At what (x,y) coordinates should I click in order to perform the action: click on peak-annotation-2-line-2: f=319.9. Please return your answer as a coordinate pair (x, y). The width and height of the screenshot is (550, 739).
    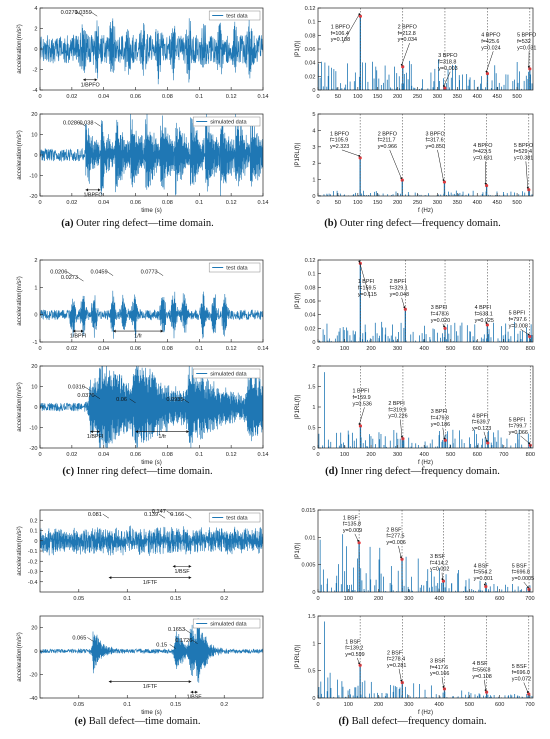
    Looking at the image, I should click on (397, 410).